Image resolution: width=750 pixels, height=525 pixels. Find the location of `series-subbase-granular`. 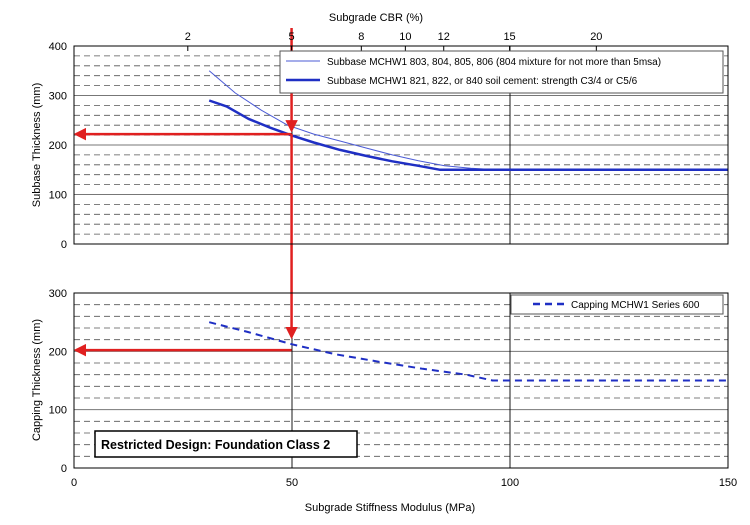

series-subbase-granular is located at coordinates (468, 120).